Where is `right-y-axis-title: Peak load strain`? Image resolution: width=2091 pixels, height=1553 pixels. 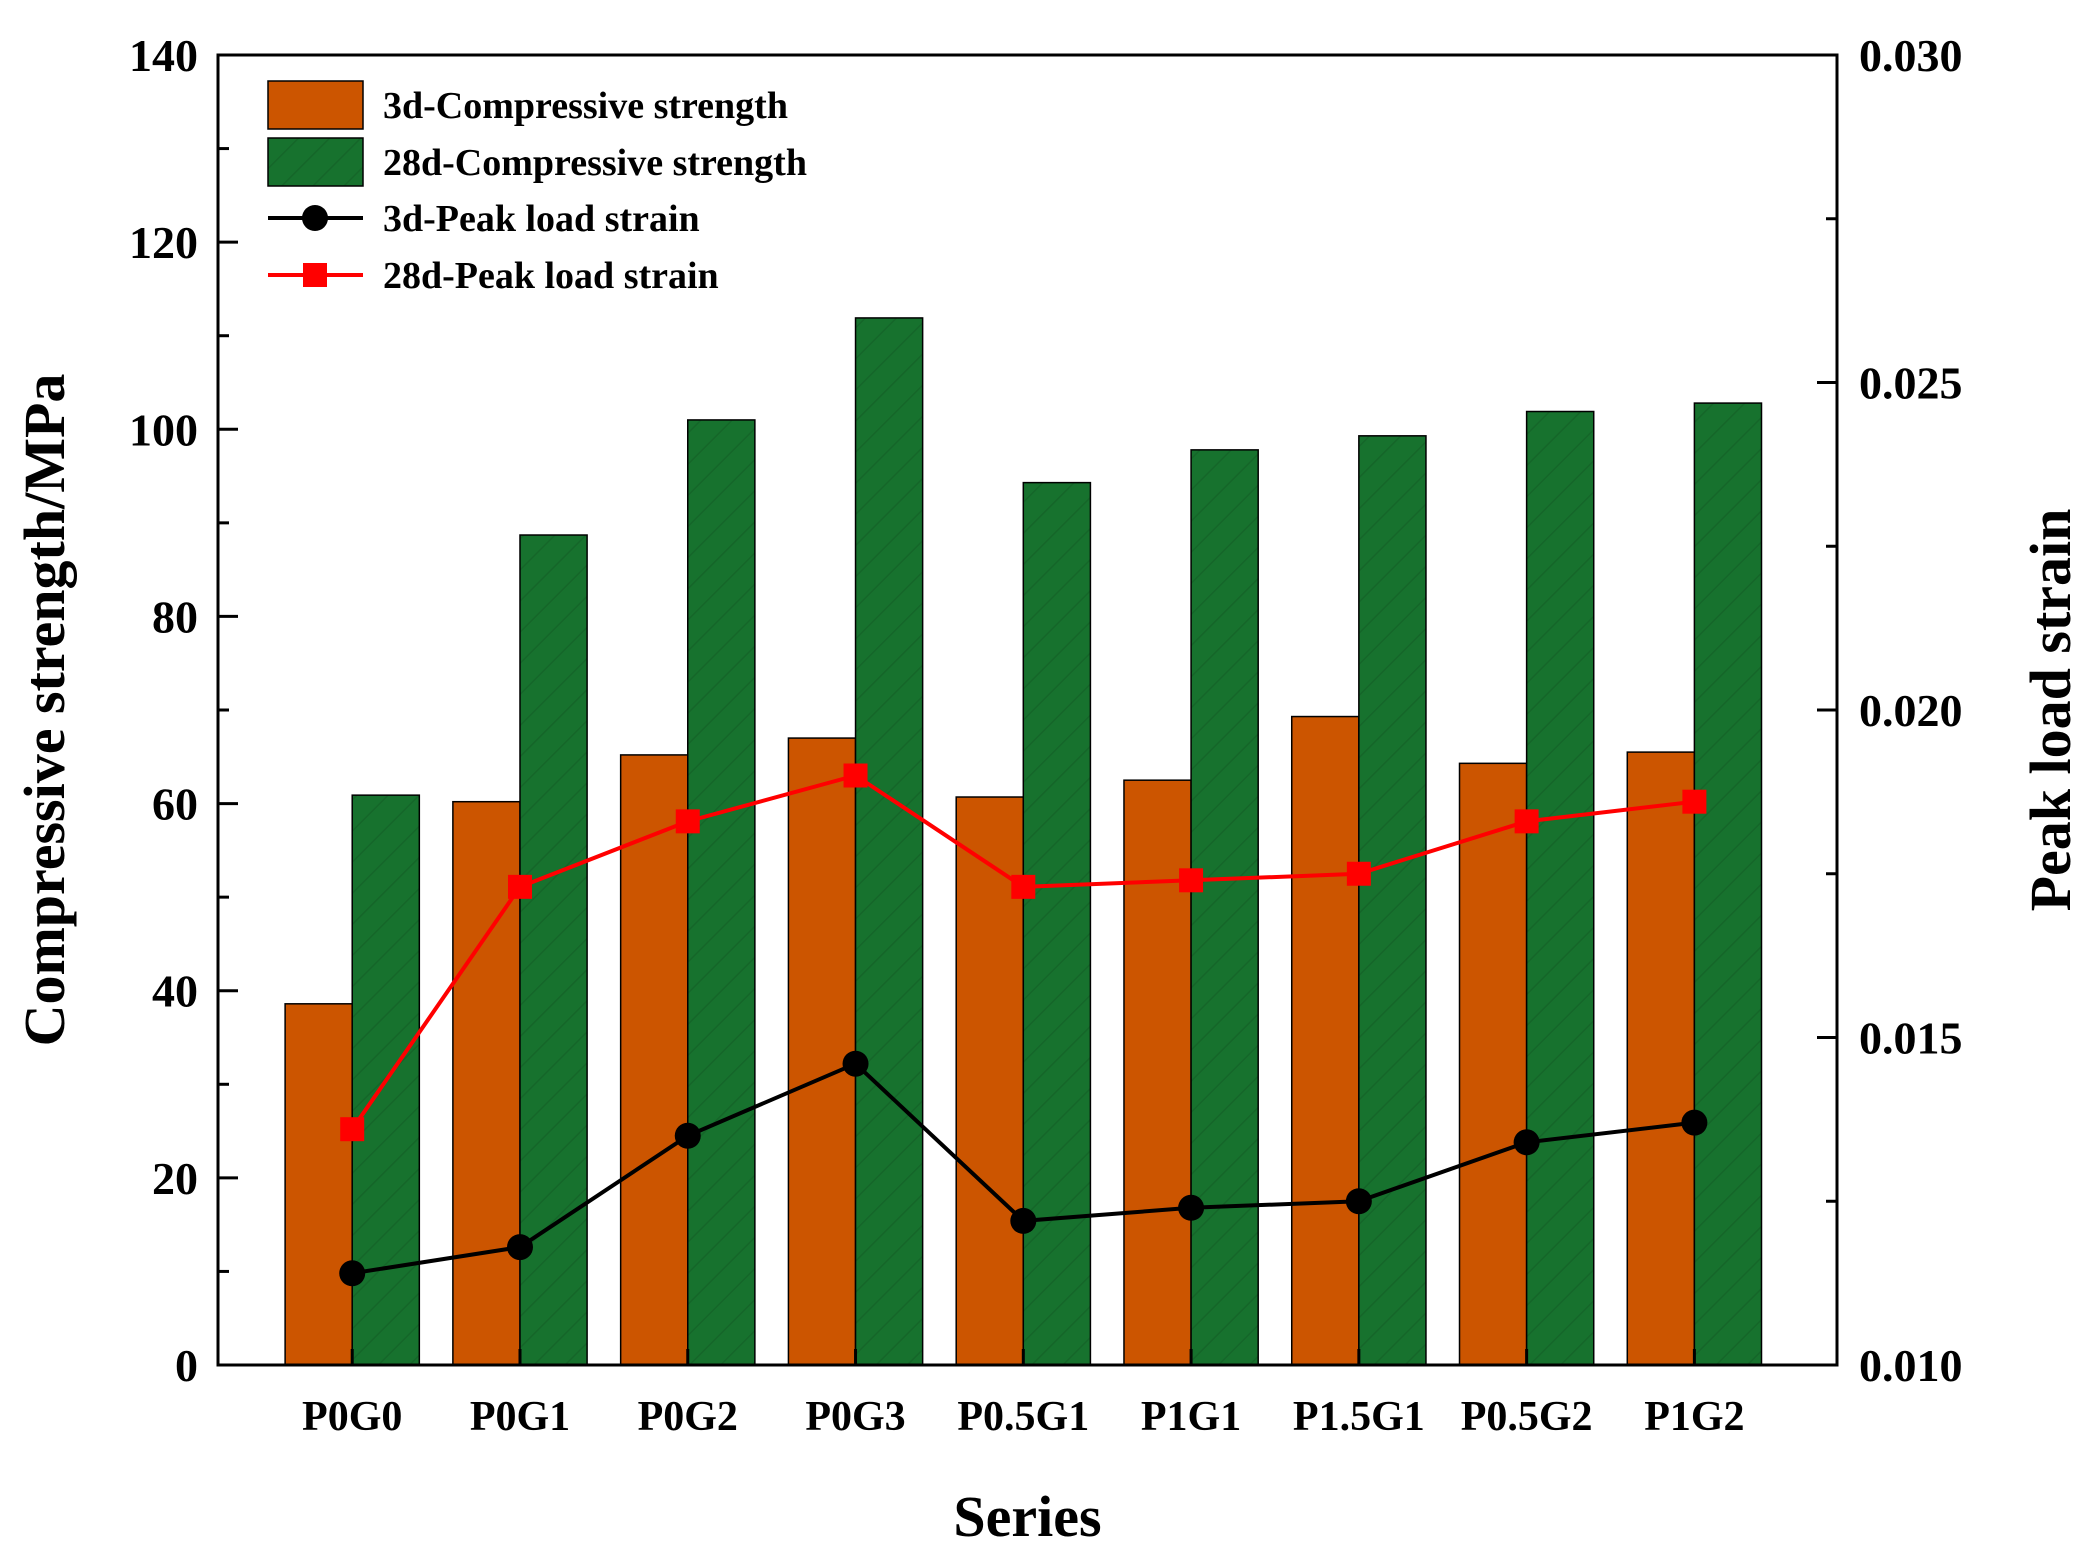 right-y-axis-title: Peak load strain is located at coordinates (2050, 710).